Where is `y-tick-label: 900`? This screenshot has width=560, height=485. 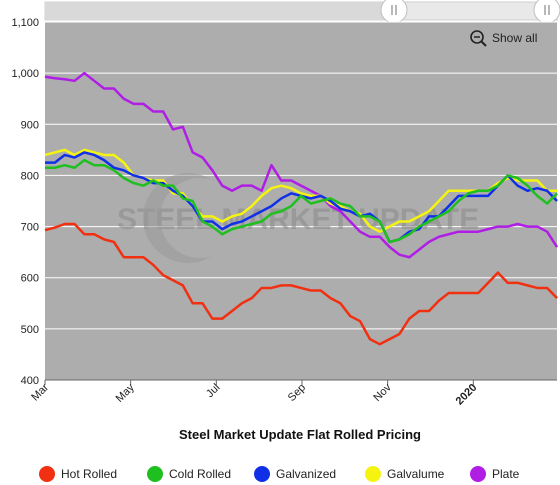 y-tick-label: 900 is located at coordinates (30, 125).